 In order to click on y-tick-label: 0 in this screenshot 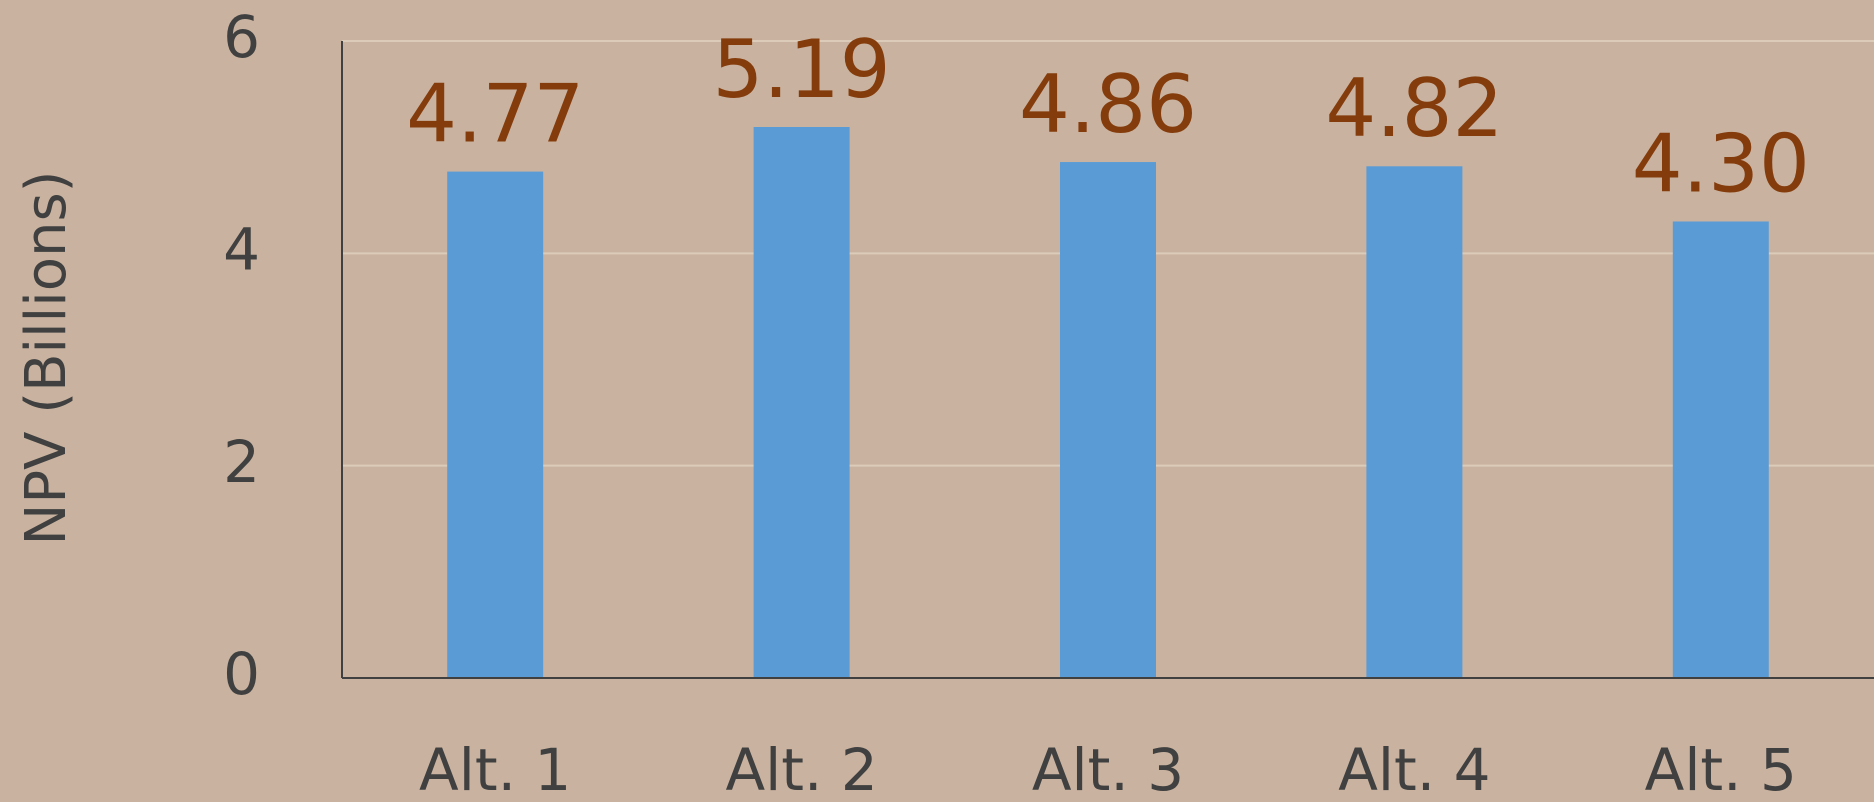, I will do `click(241, 674)`.